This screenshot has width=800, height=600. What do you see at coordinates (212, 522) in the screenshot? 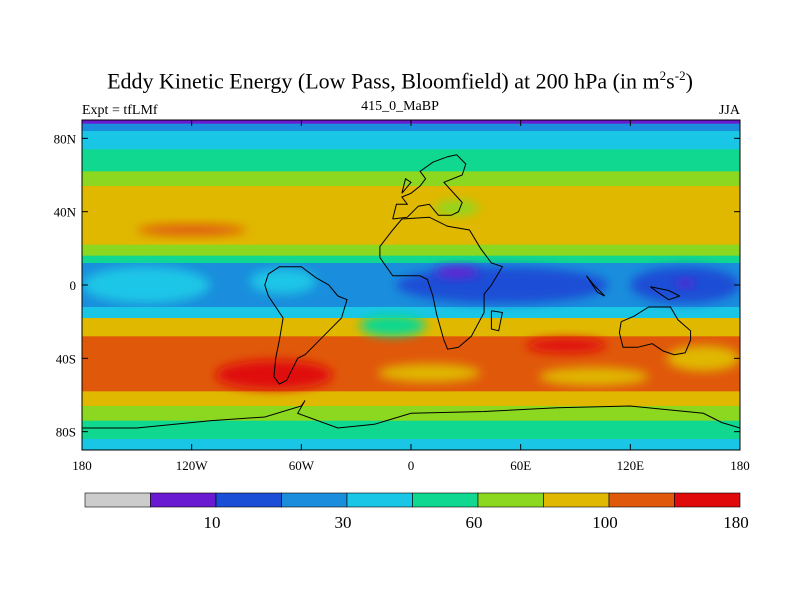
I see `colorbar-label-0: 10` at bounding box center [212, 522].